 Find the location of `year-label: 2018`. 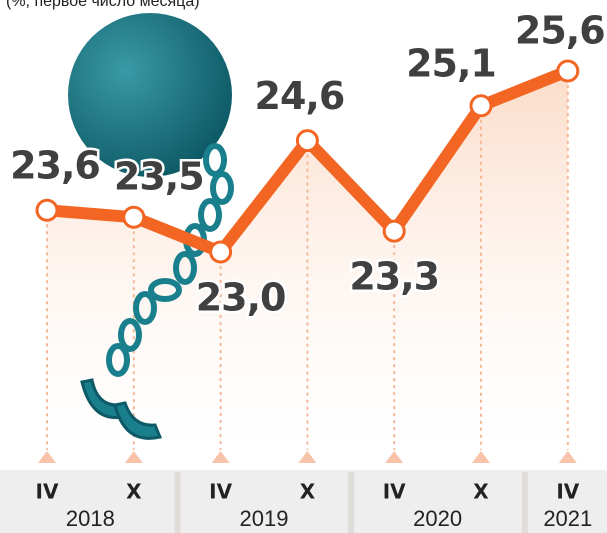

year-label: 2018 is located at coordinates (90, 518).